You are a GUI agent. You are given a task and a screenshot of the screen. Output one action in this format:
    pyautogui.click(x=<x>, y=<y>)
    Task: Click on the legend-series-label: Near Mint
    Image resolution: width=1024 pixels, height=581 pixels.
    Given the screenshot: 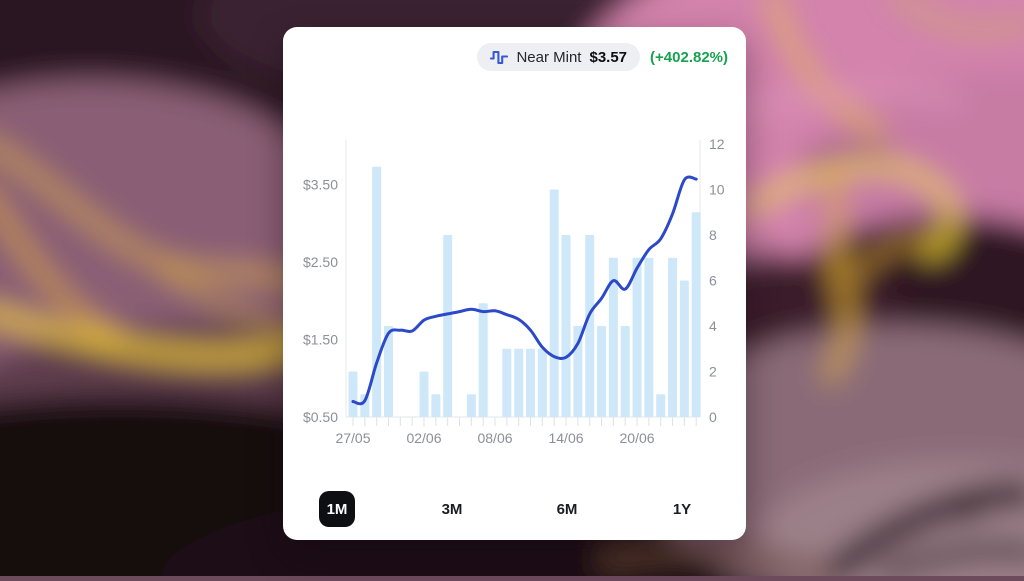 What is the action you would take?
    pyautogui.click(x=549, y=57)
    